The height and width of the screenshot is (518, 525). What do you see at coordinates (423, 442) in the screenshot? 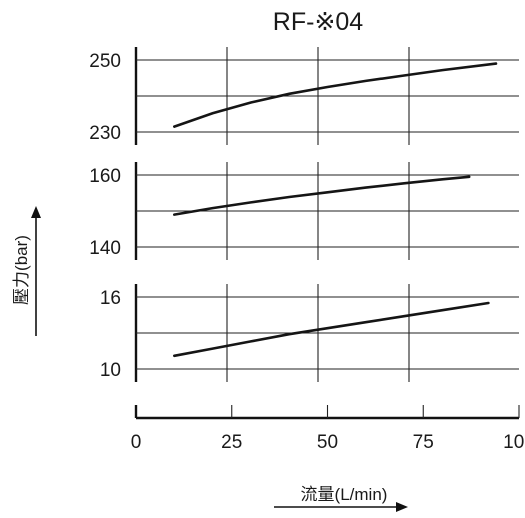
I see `x-tick-label: 75` at bounding box center [423, 442].